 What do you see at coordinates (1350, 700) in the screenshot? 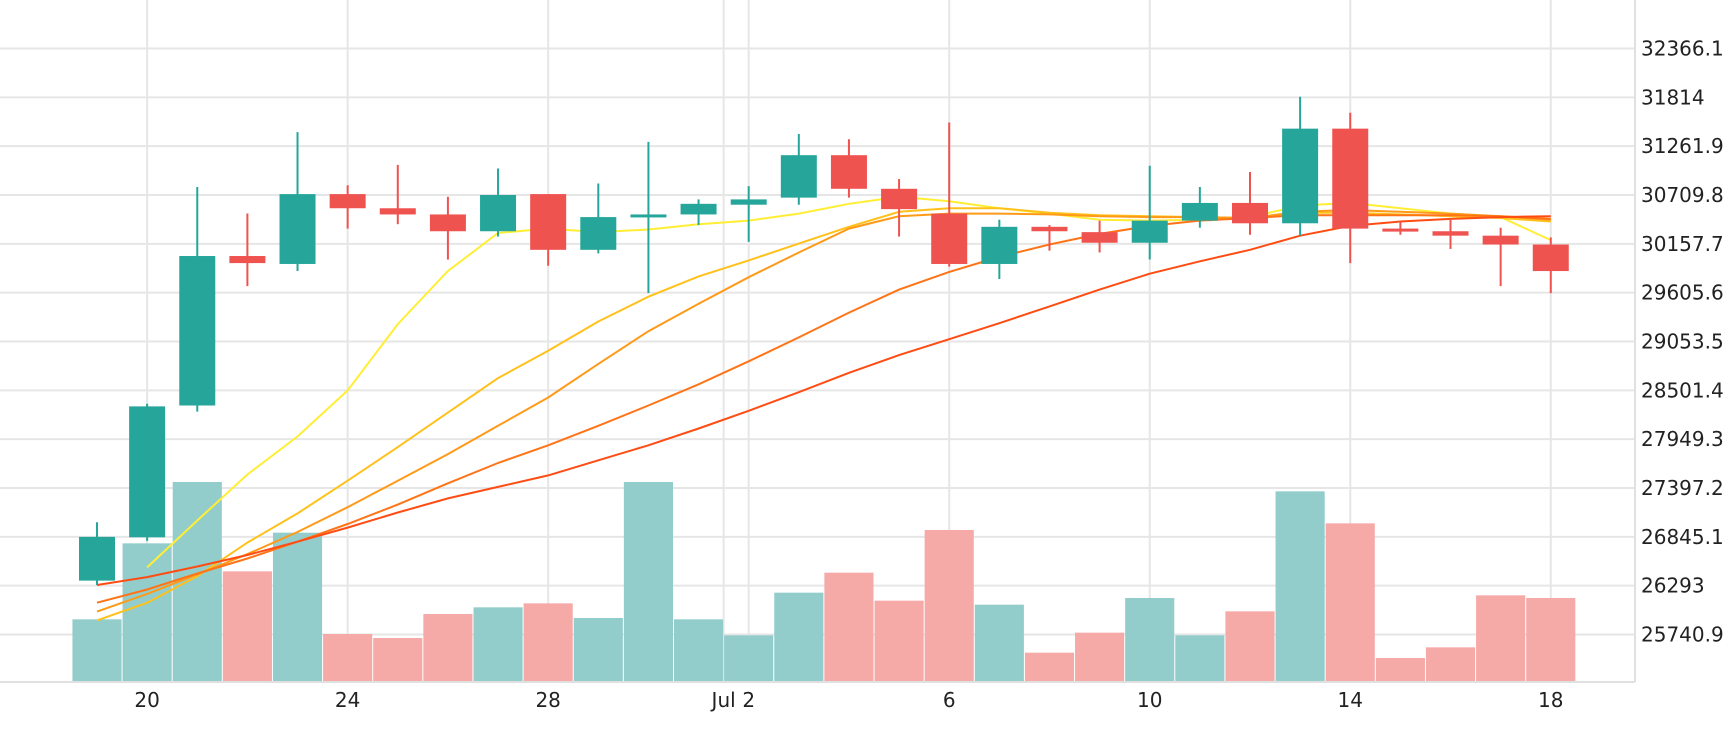
I see `time-tick-label: 14` at bounding box center [1350, 700].